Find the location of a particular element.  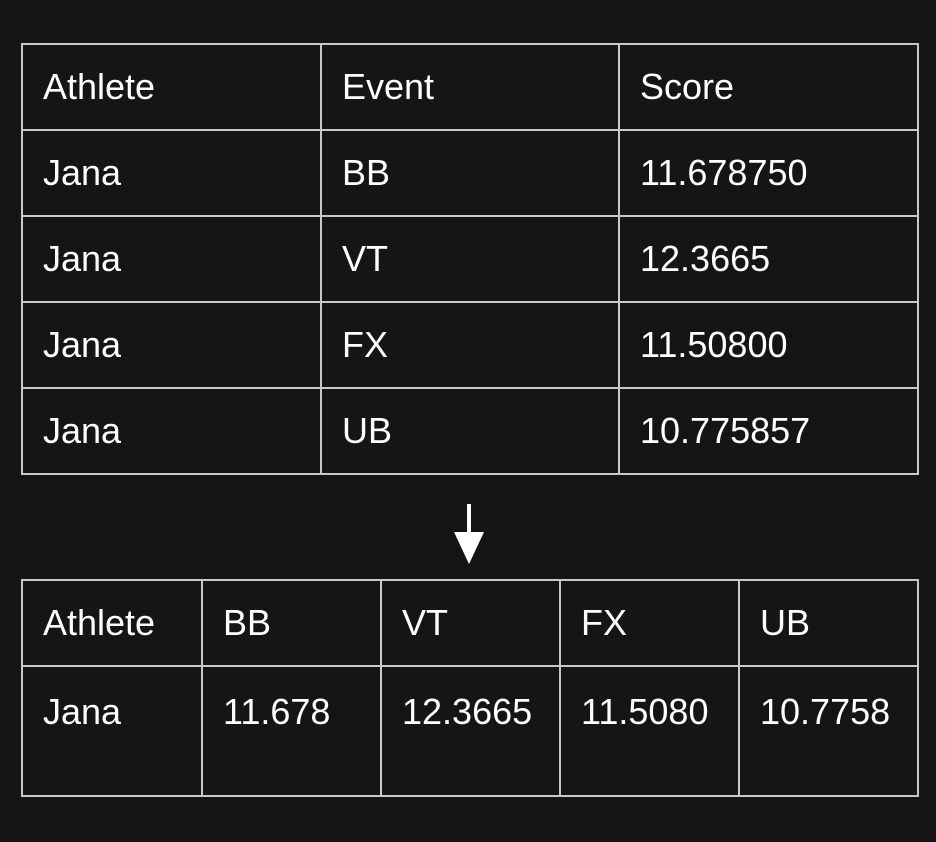

event-cell: FX is located at coordinates (470, 345).